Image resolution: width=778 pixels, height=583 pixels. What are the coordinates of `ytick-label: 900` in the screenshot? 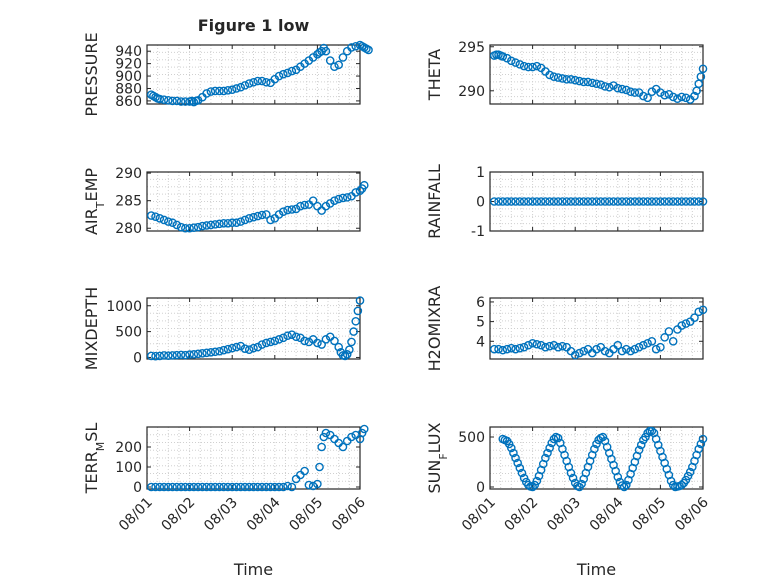 It's located at (128, 77).